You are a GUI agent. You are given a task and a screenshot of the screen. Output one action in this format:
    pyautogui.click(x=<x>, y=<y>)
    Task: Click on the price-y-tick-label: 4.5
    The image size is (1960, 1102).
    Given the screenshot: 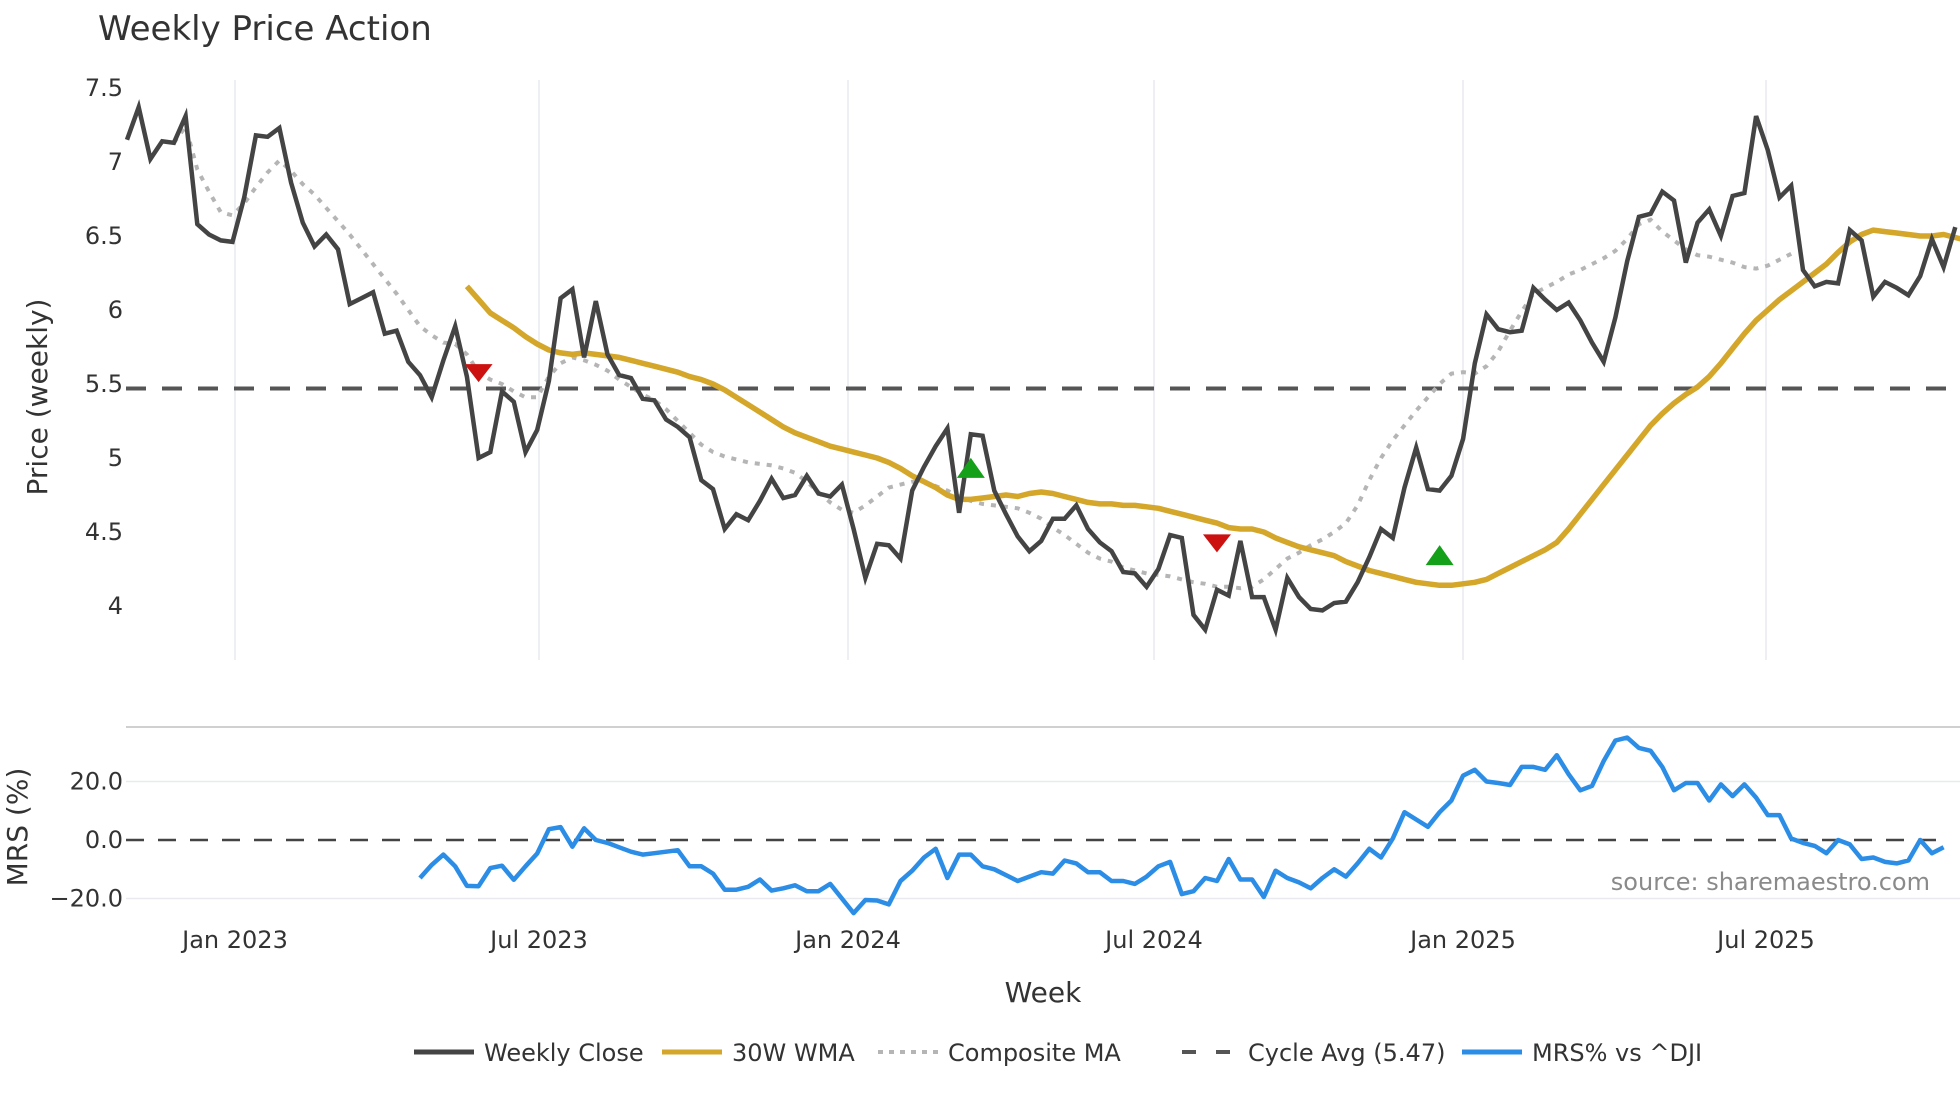 What is the action you would take?
    pyautogui.click(x=104, y=532)
    